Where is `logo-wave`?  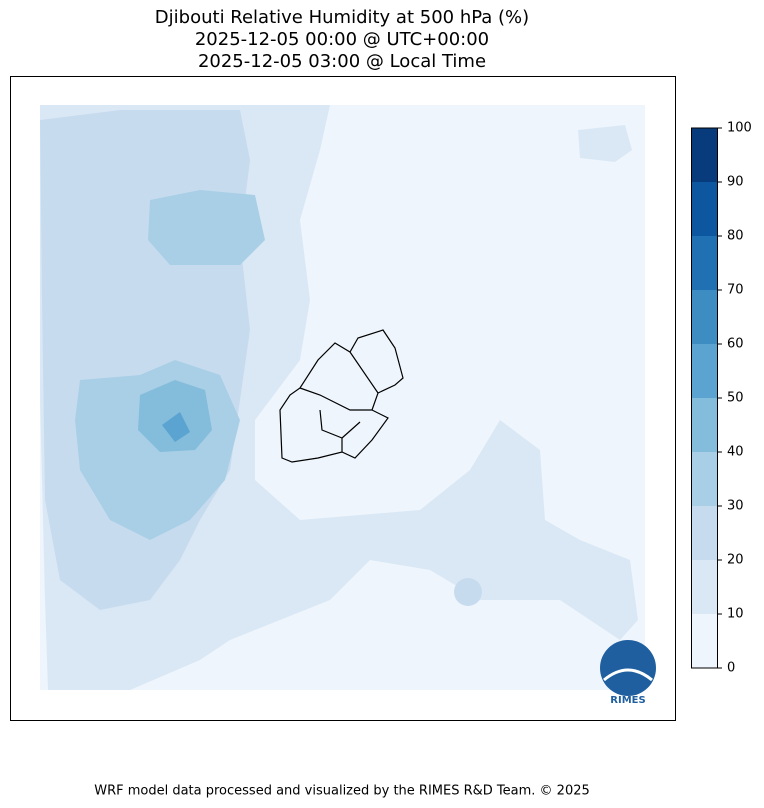
logo-wave is located at coordinates (628, 675).